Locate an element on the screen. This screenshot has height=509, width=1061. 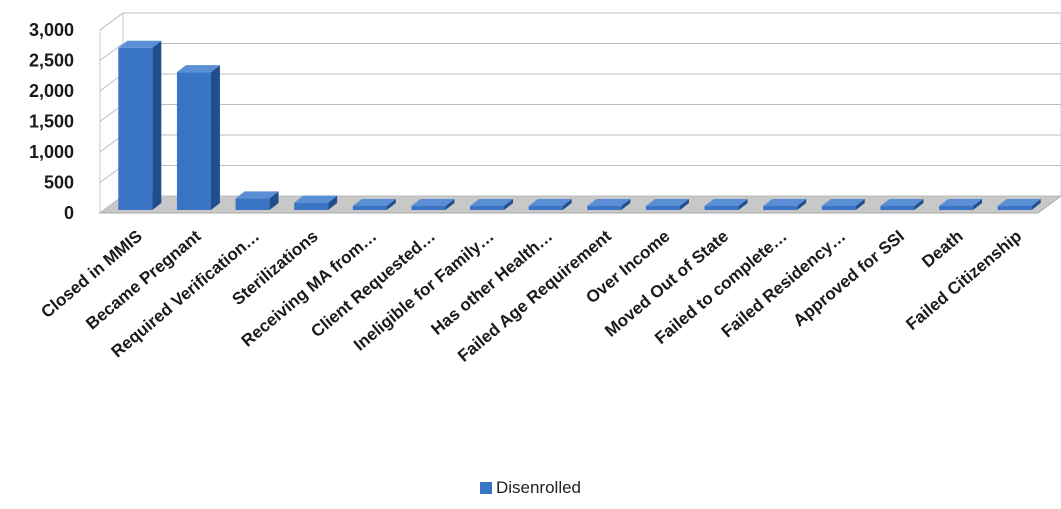
y-tick-label: 500 is located at coordinates (59, 183).